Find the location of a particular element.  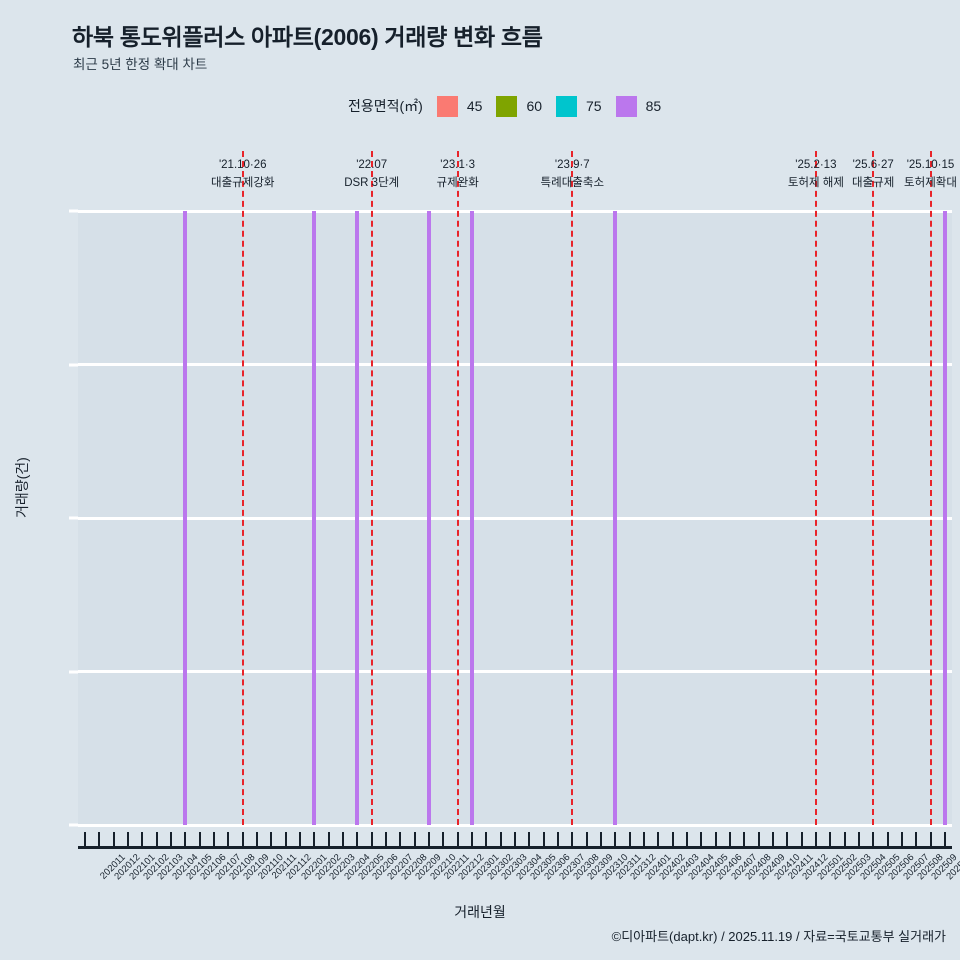

chart-subtitle: 최근 5년 한정 확대 차트 is located at coordinates (140, 64).